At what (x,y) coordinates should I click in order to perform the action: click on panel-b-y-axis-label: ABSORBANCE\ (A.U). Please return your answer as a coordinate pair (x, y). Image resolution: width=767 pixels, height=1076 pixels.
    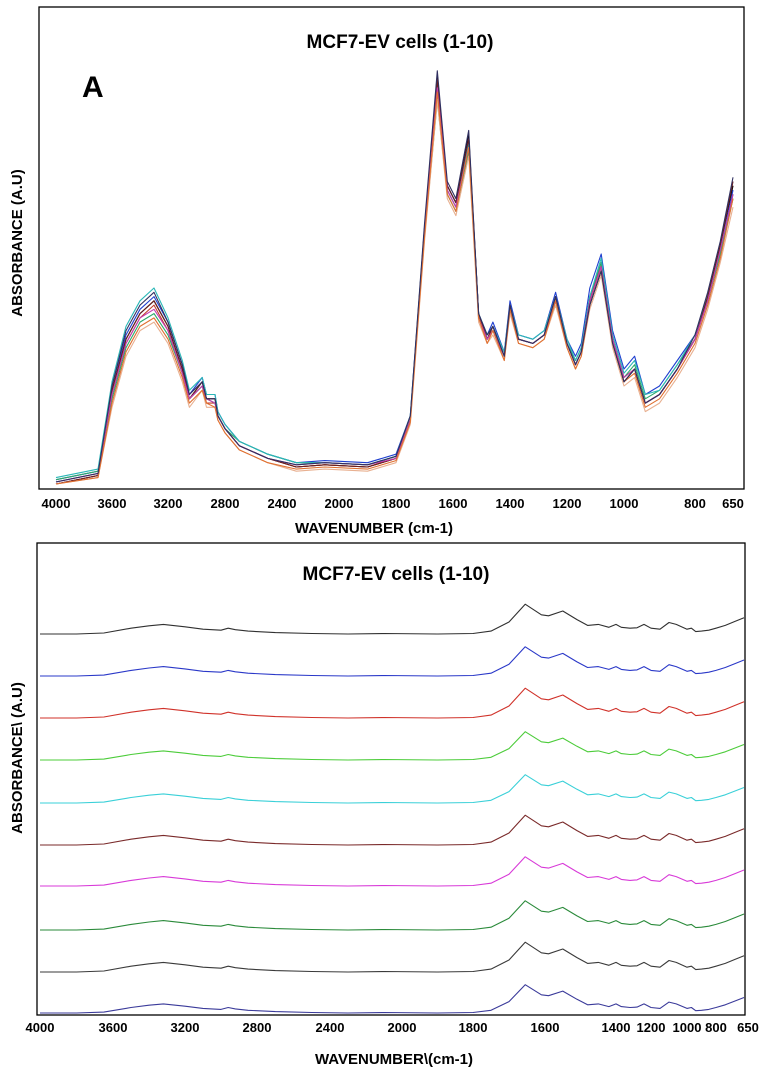
    Looking at the image, I should click on (17, 758).